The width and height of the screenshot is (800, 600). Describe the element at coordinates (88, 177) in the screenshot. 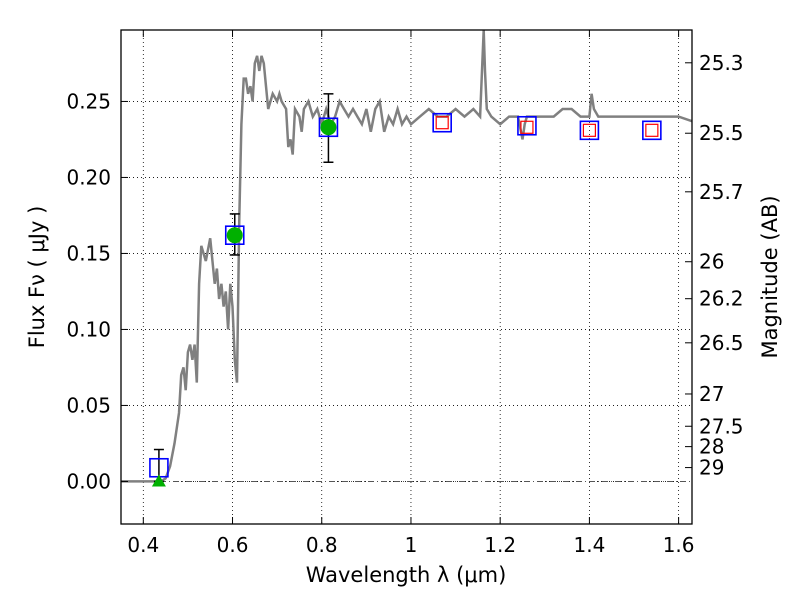

I see `y-tick-label: 0.20` at that location.